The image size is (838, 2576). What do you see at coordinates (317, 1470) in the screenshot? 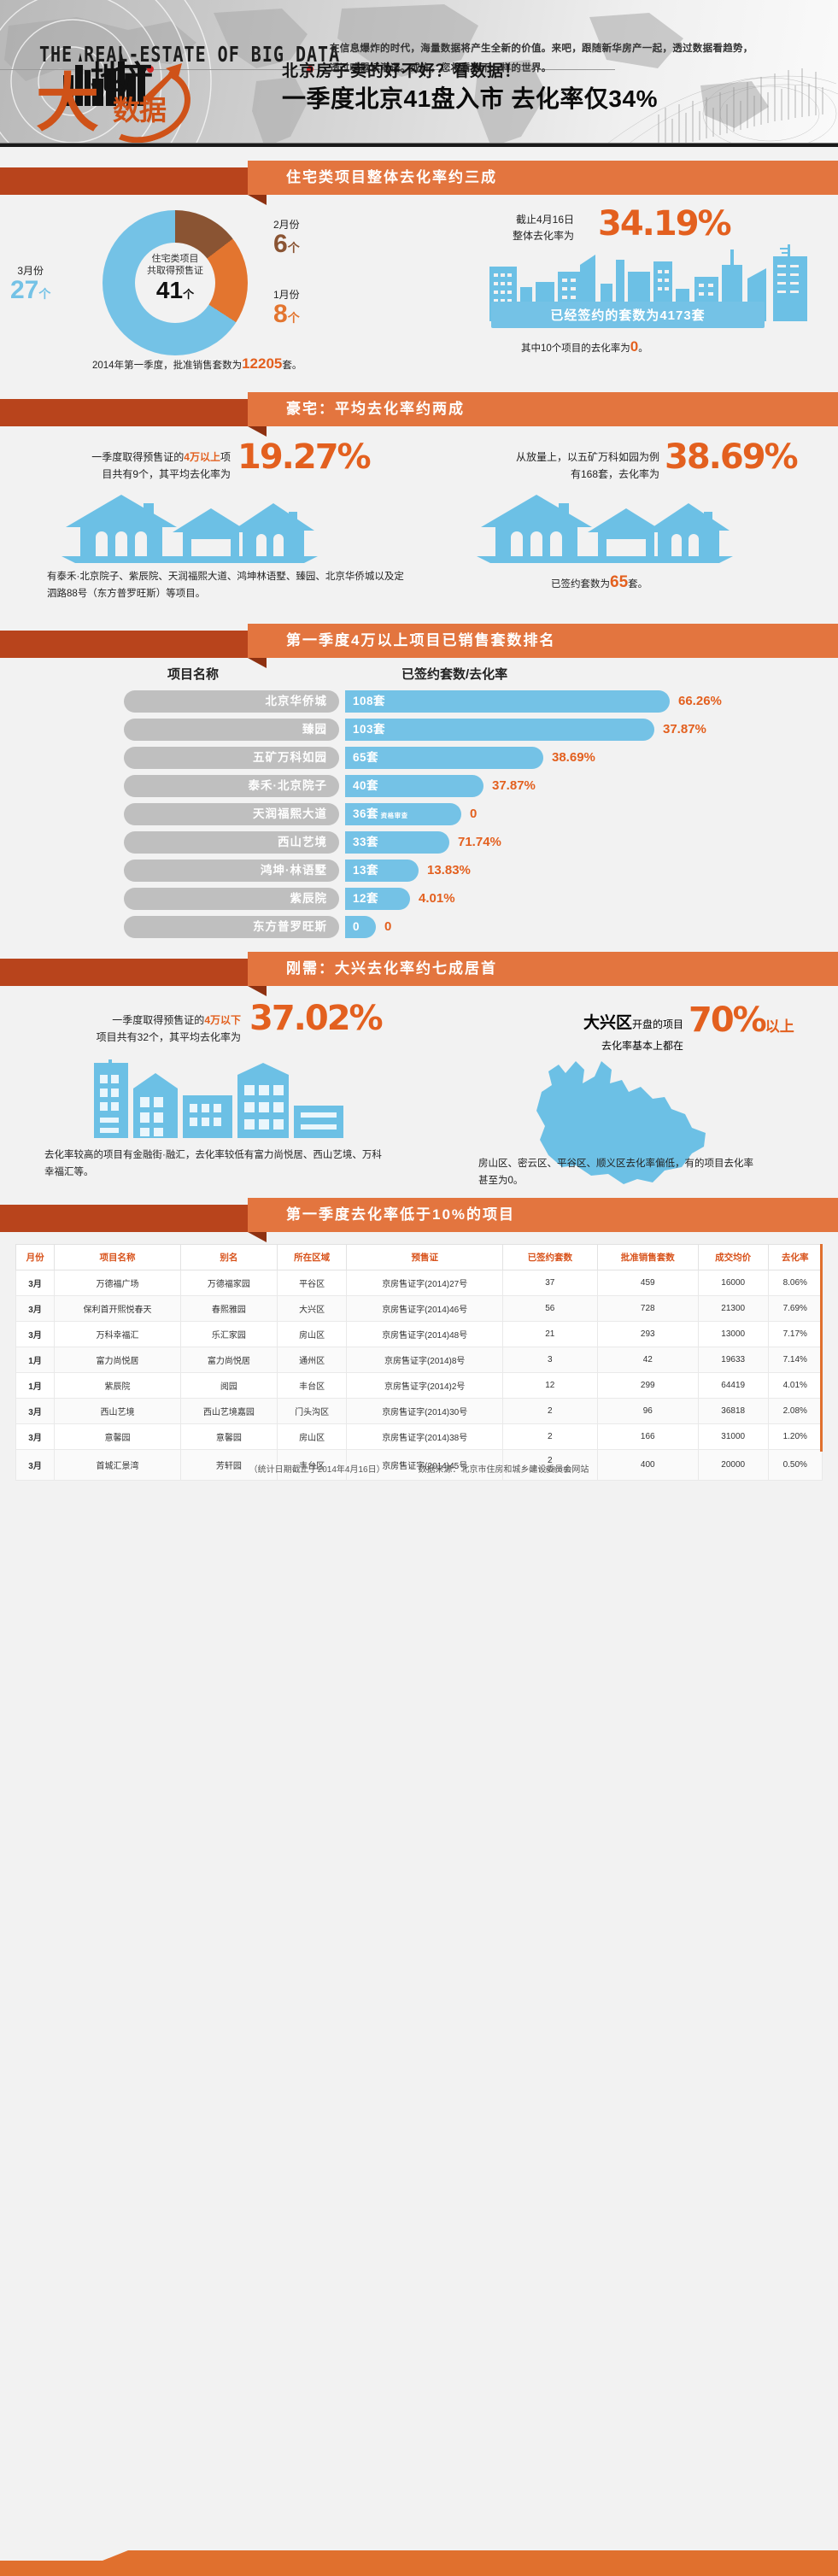
I see `footer-left: （统计日期截止于2014年4月16日）` at bounding box center [317, 1470].